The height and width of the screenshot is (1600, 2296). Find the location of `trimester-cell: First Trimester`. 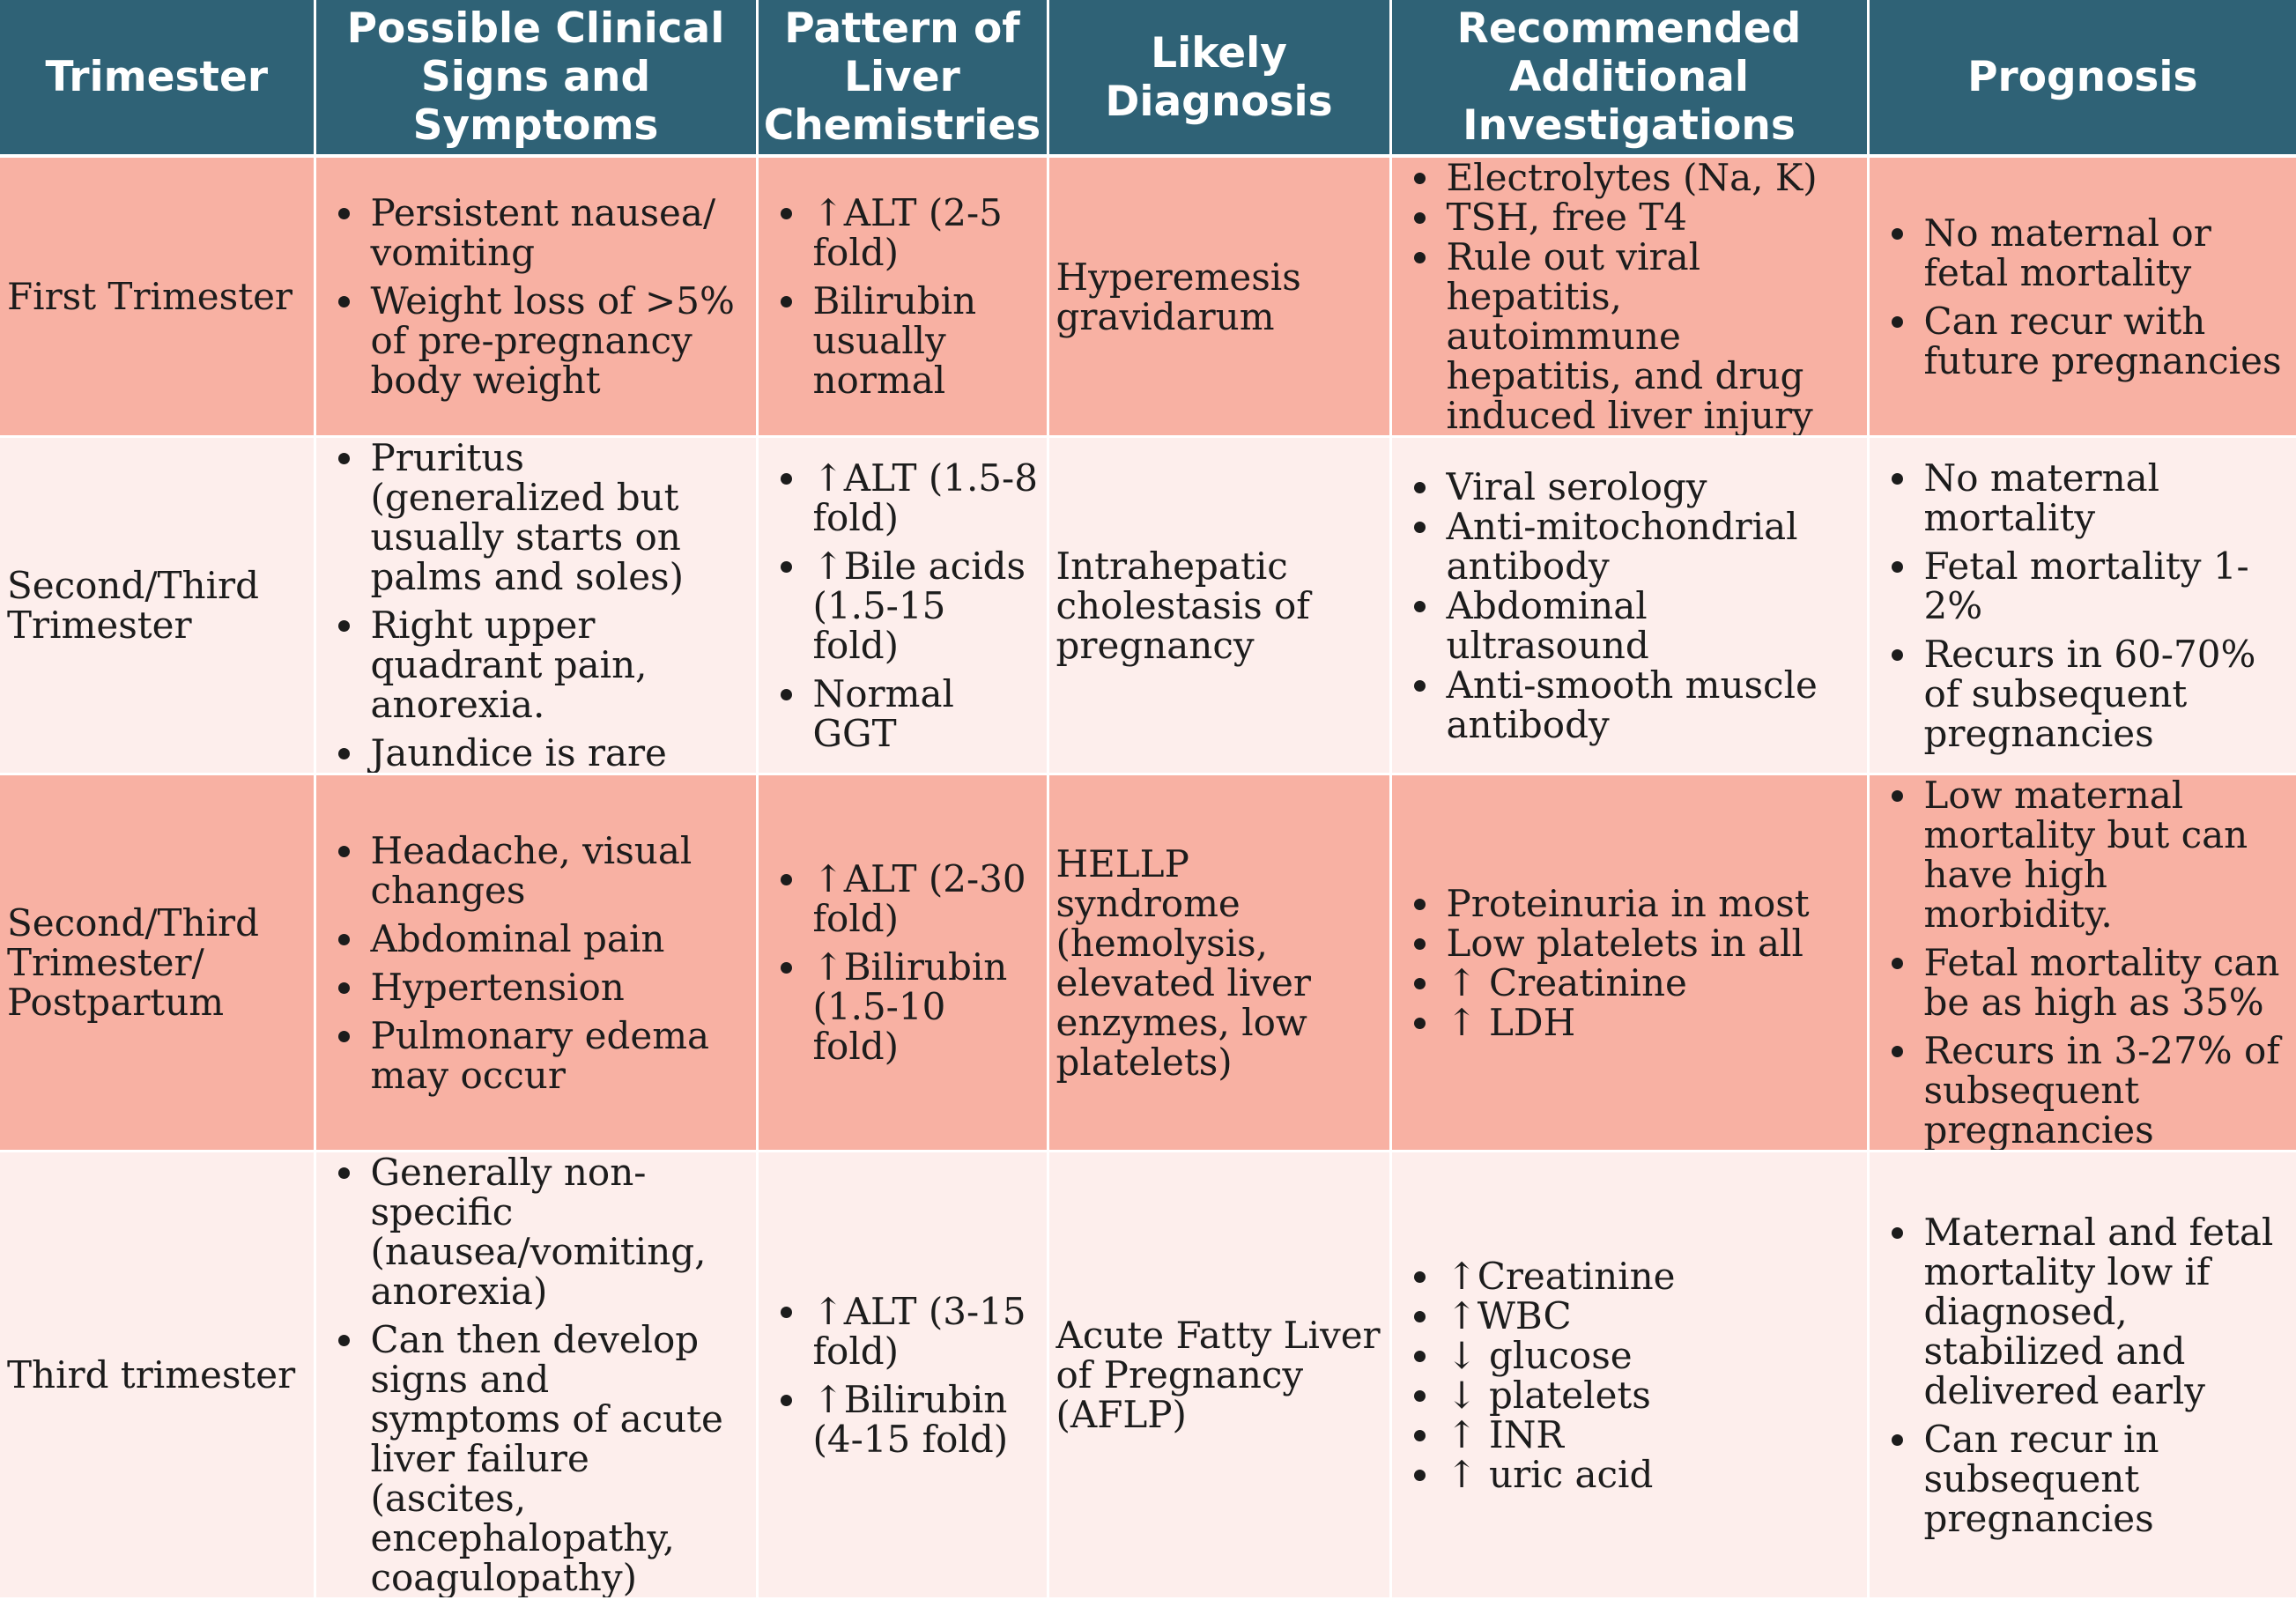

trimester-cell: First Trimester is located at coordinates (158, 297).